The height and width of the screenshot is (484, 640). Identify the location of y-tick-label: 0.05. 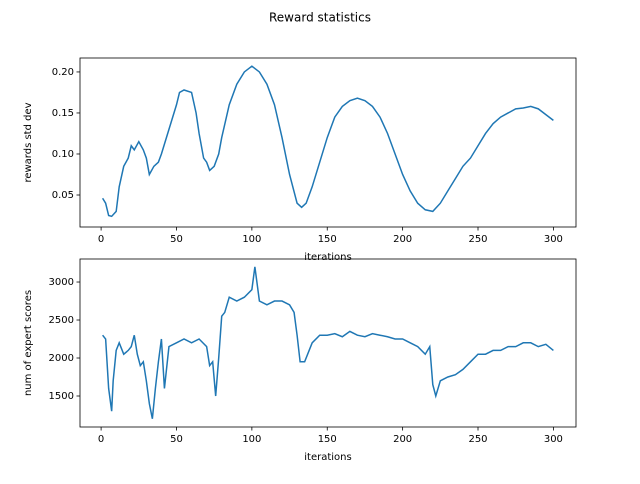
(63, 195).